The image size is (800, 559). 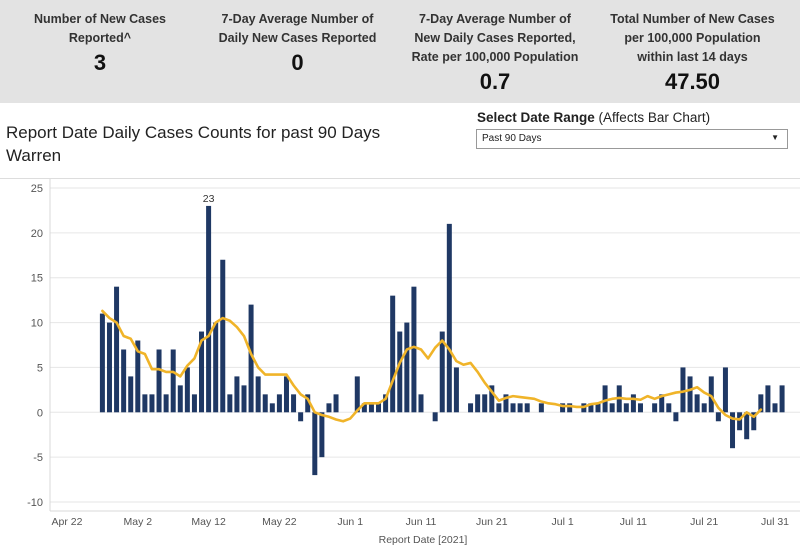 What do you see at coordinates (492, 522) in the screenshot?
I see `x-tick-label: Jun 21` at bounding box center [492, 522].